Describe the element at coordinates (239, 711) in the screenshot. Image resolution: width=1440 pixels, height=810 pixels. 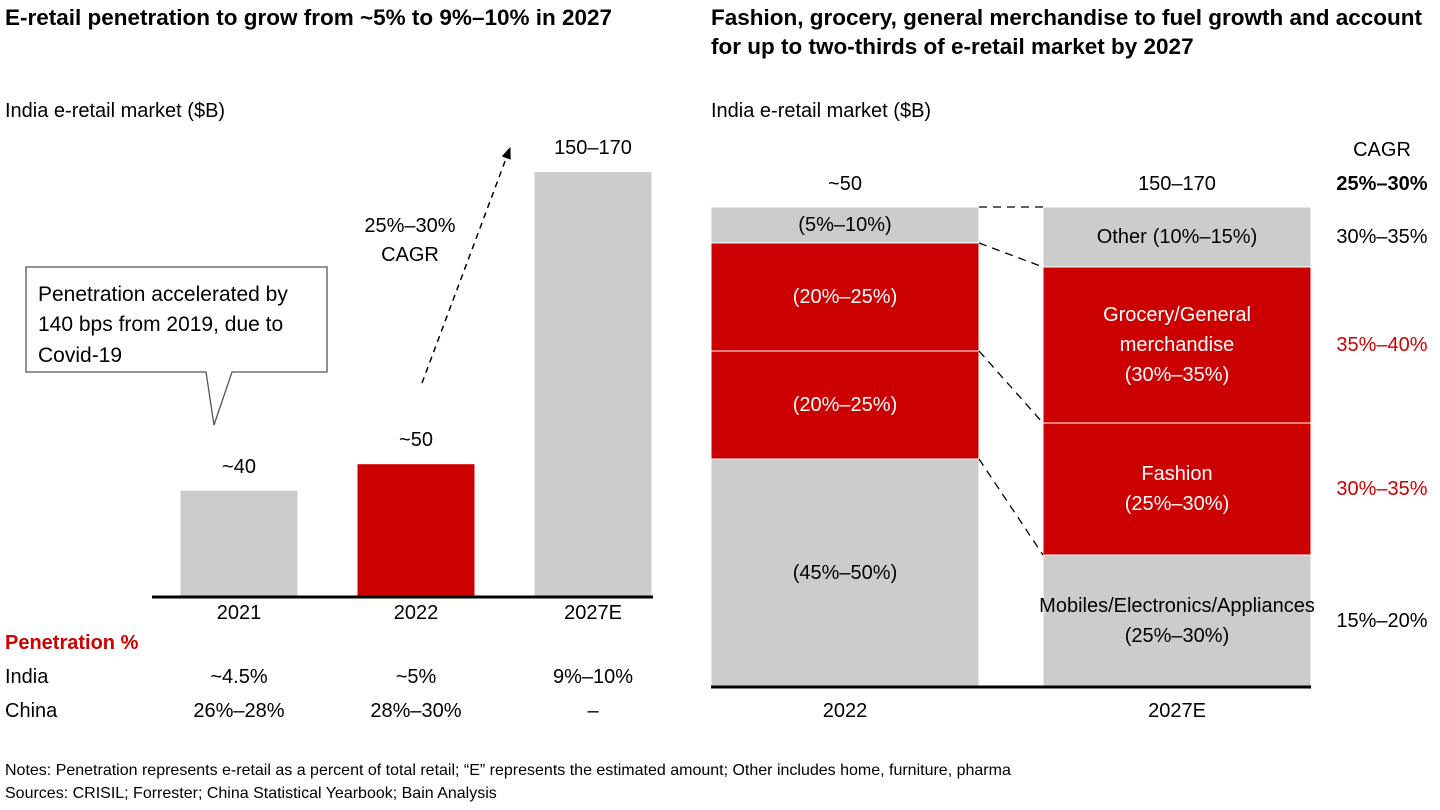
I see `table-cell: 26%–28%` at that location.